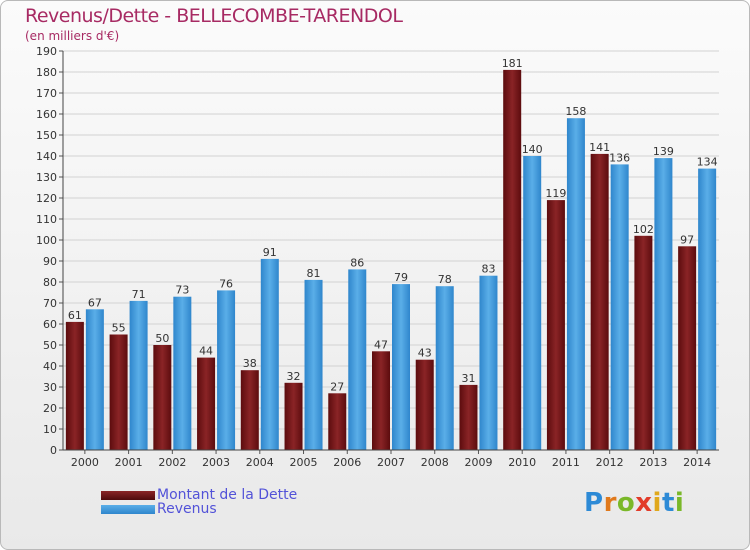  What do you see at coordinates (304, 462) in the screenshot?
I see `x-tick-label-2005: 2005` at bounding box center [304, 462].